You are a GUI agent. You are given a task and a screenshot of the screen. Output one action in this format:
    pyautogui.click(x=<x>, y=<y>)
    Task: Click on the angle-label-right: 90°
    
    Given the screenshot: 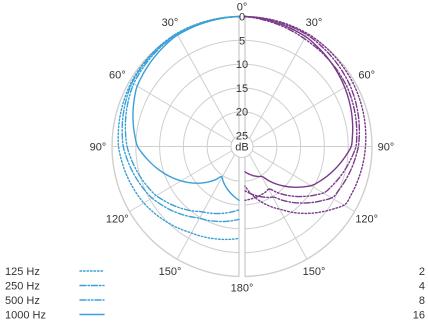 What is the action you would take?
    pyautogui.click(x=386, y=148)
    